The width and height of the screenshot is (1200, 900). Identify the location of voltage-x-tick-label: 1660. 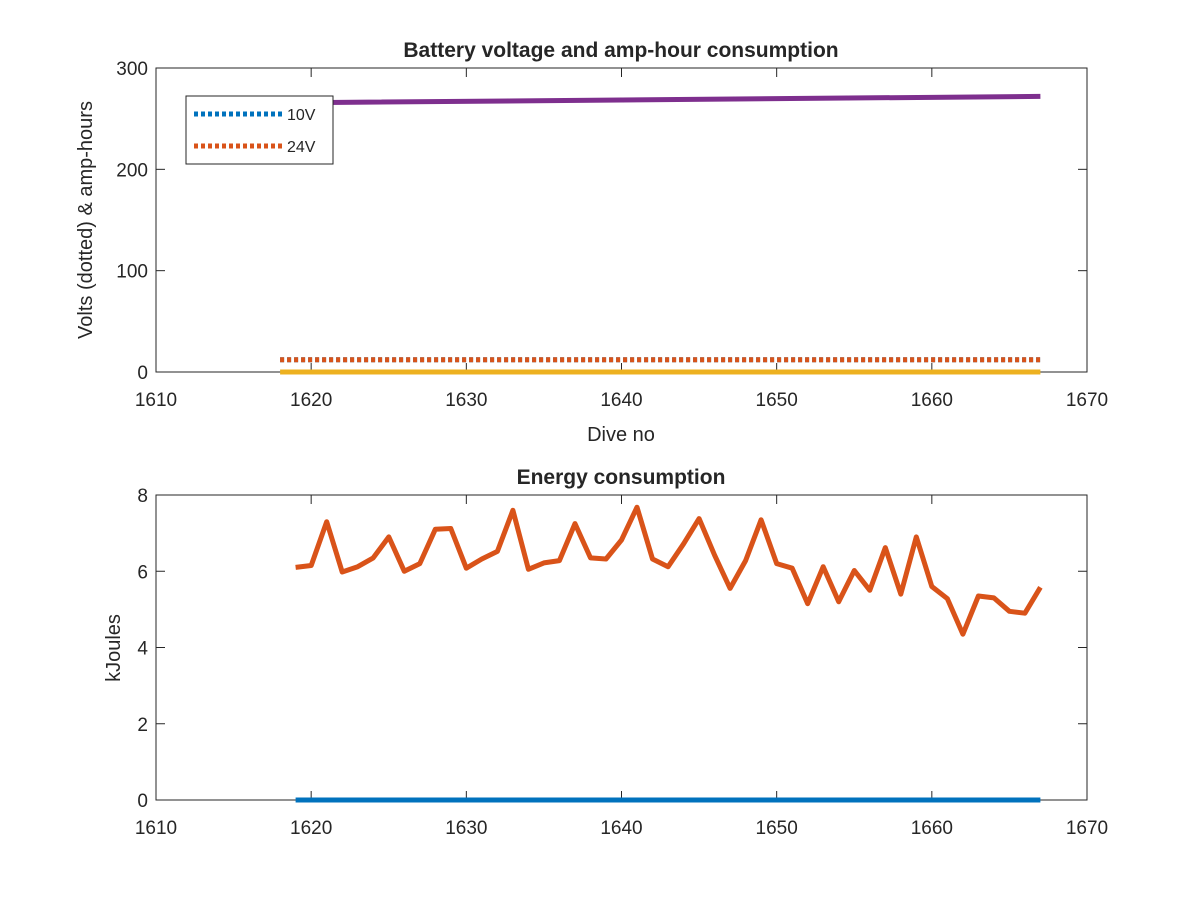
(932, 400).